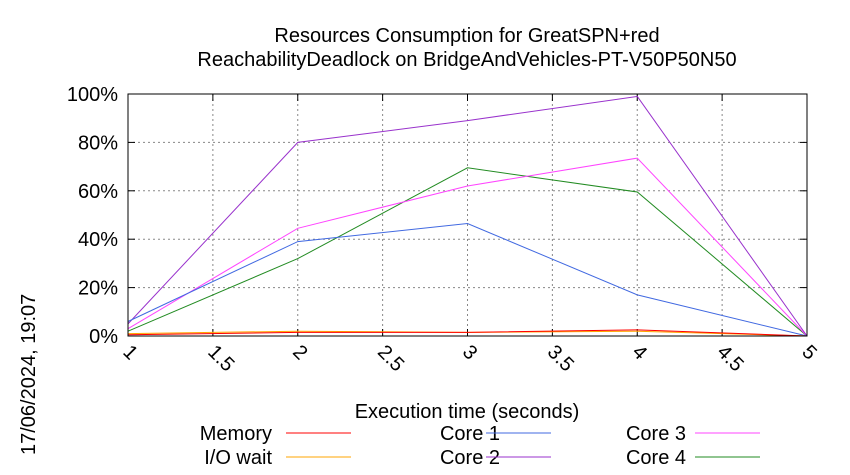 This screenshot has width=850, height=475. What do you see at coordinates (467, 333) in the screenshot?
I see `series-line-memory` at bounding box center [467, 333].